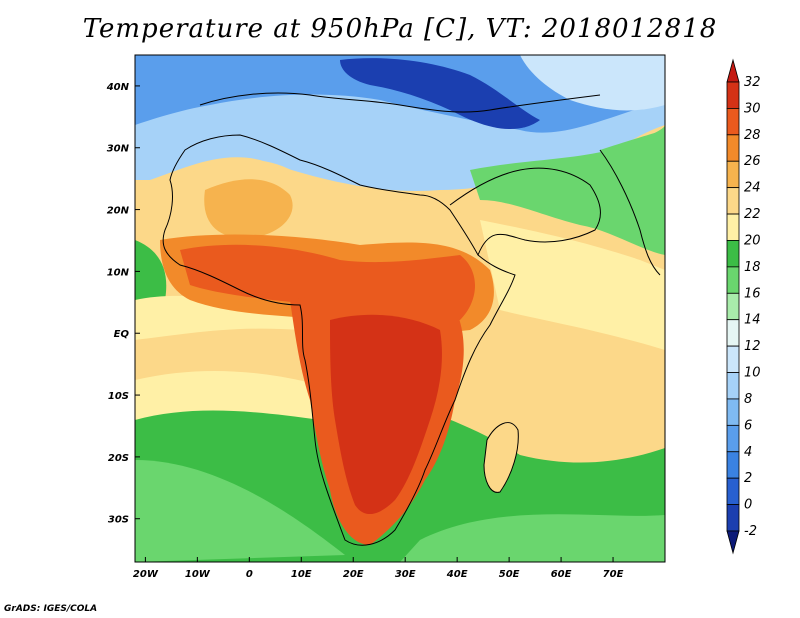  Describe the element at coordinates (752, 267) in the screenshot. I see `colorbar-label: 18` at that location.